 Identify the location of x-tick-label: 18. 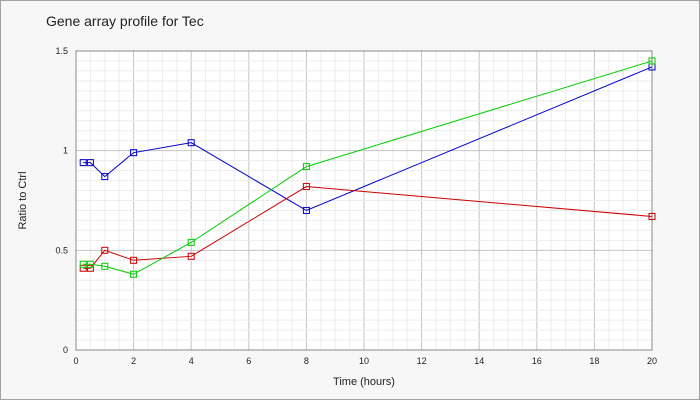
(594, 361).